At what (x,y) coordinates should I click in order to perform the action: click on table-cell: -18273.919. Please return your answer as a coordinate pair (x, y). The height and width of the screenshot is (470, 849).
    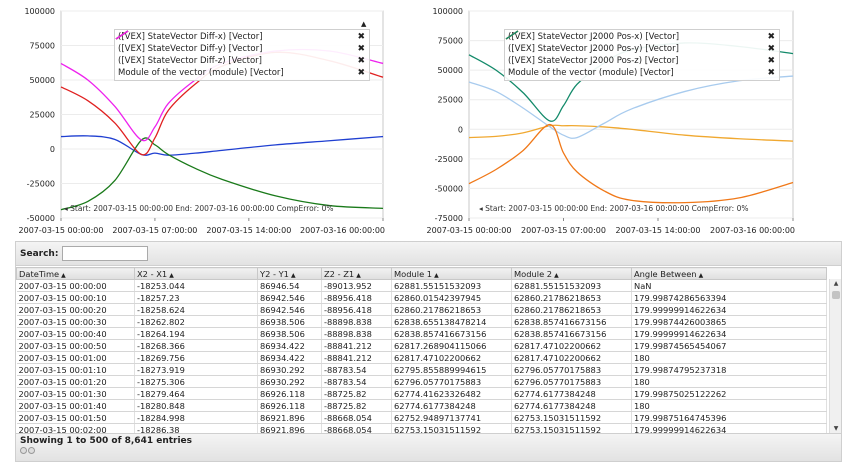
    Looking at the image, I should click on (196, 369).